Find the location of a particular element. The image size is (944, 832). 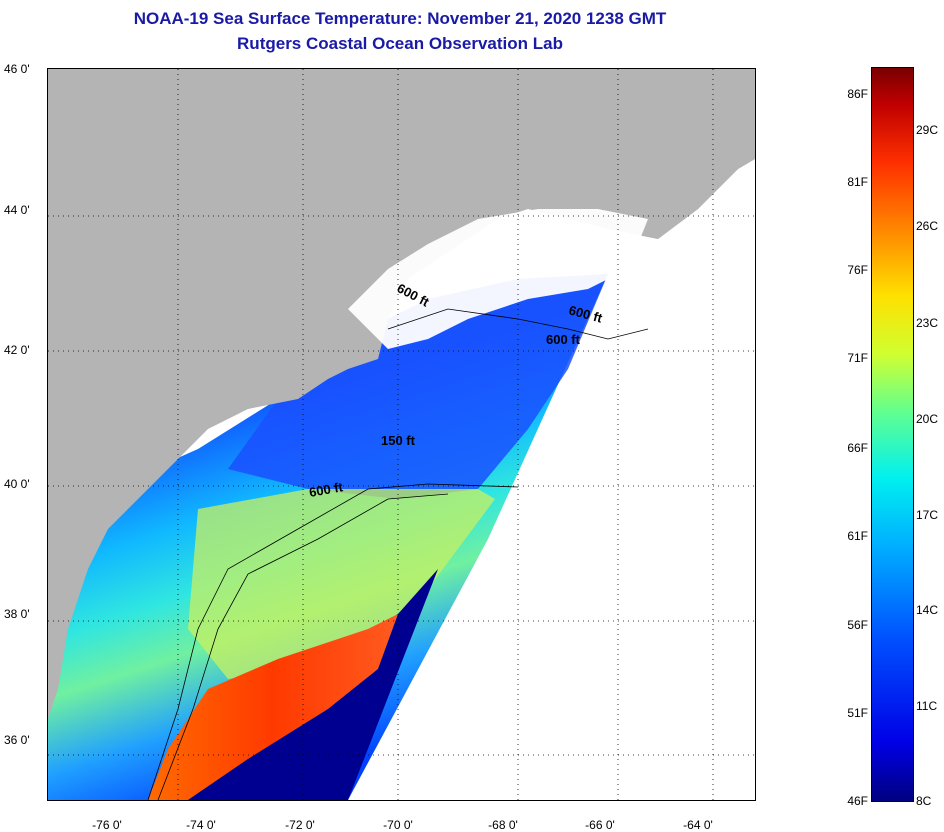

colorbar-c-label: 23C is located at coordinates (927, 323).